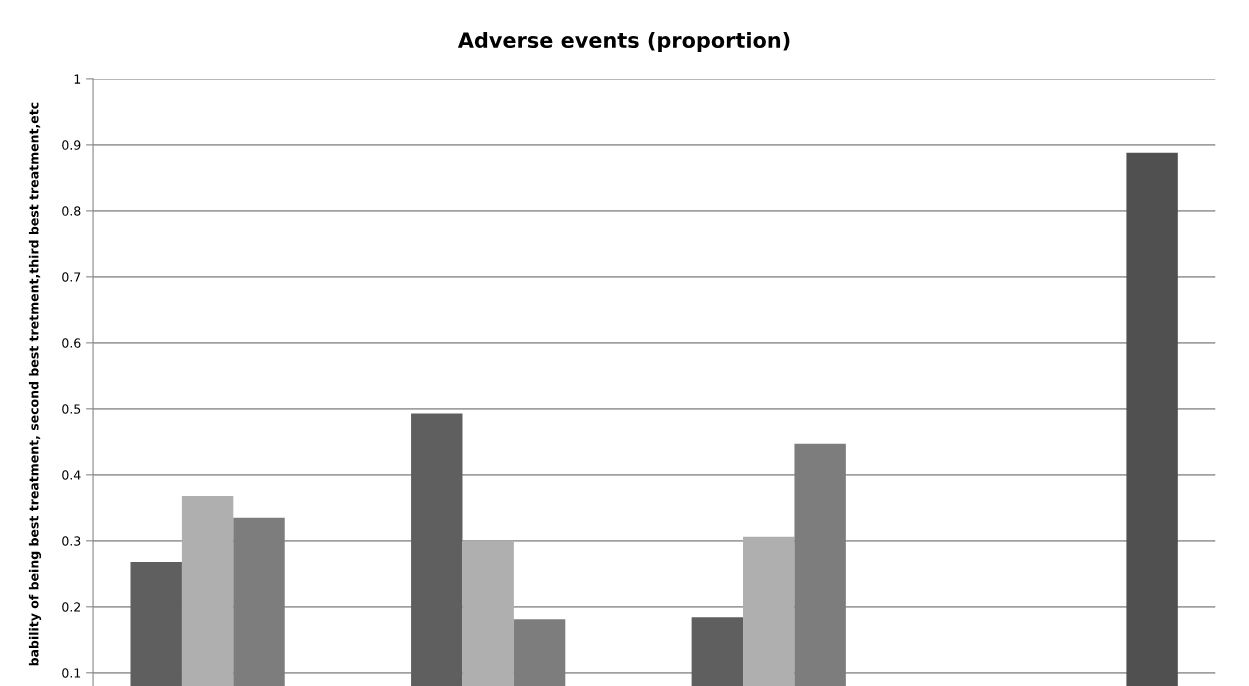  Describe the element at coordinates (71, 277) in the screenshot. I see `y-tick-label: 0.7` at that location.